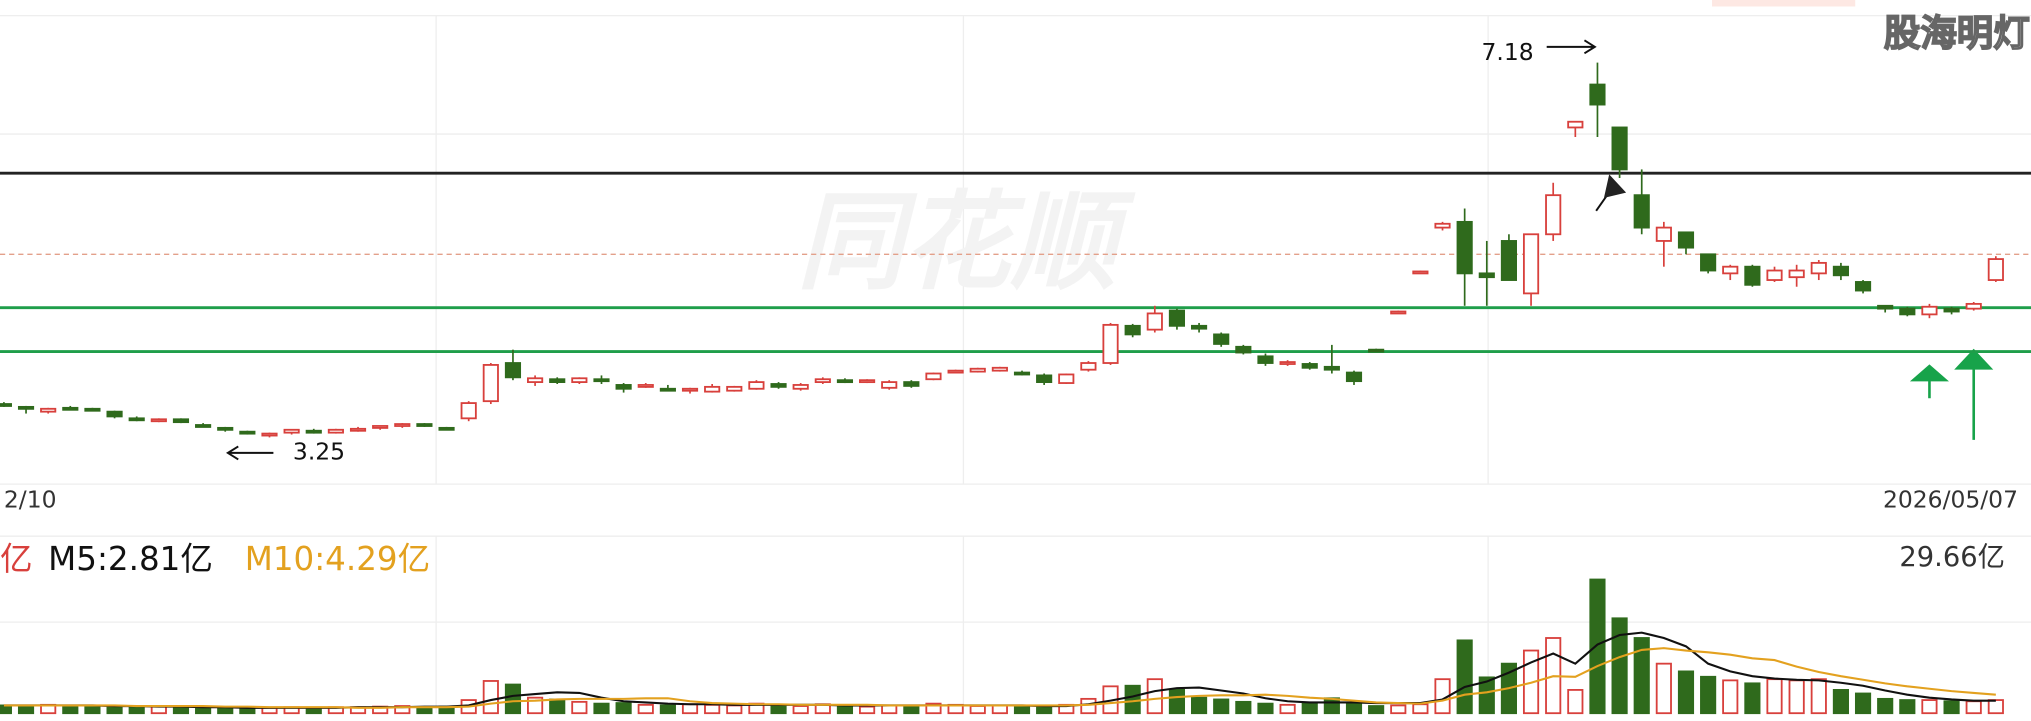  Describe the element at coordinates (1507, 52) in the screenshot. I see `high-label: 7.18` at that location.